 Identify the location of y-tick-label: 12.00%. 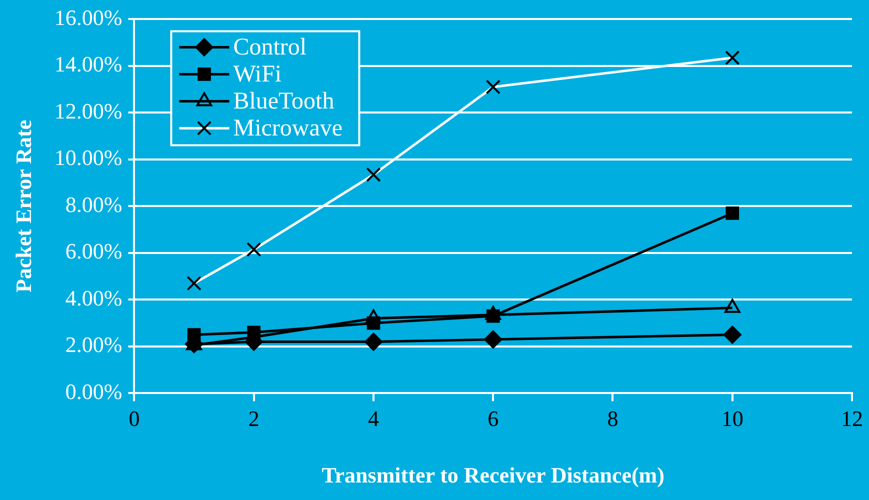
(88, 111).